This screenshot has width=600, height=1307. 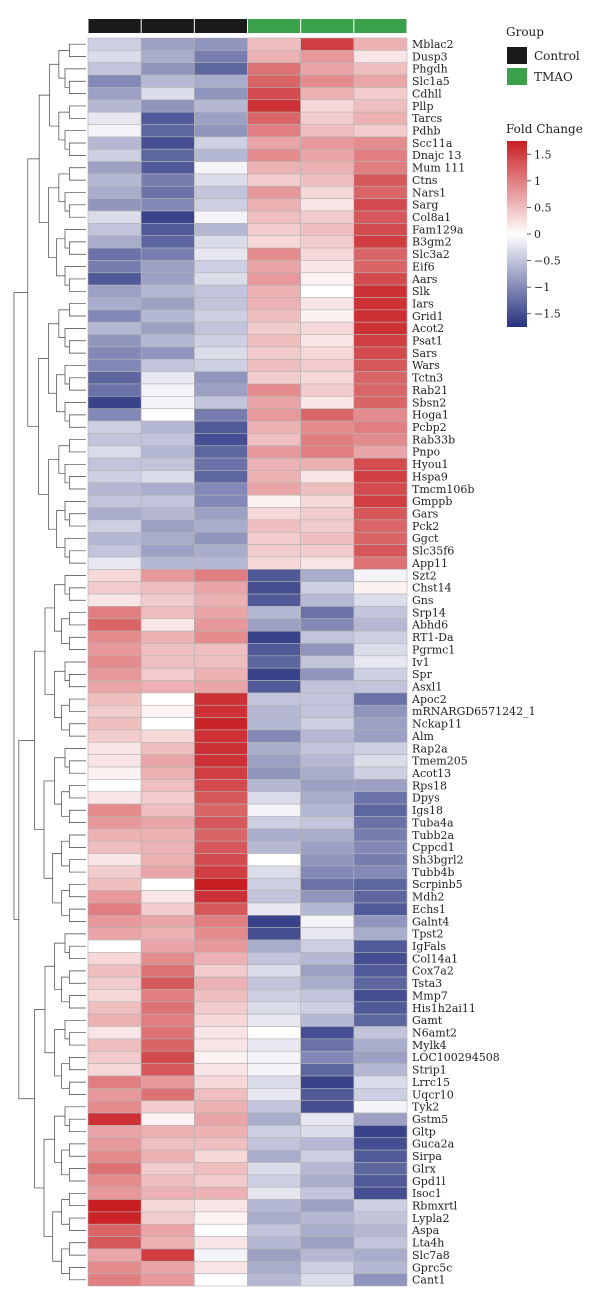 I want to click on gene-label: Rbmxrtl, so click(x=435, y=1205).